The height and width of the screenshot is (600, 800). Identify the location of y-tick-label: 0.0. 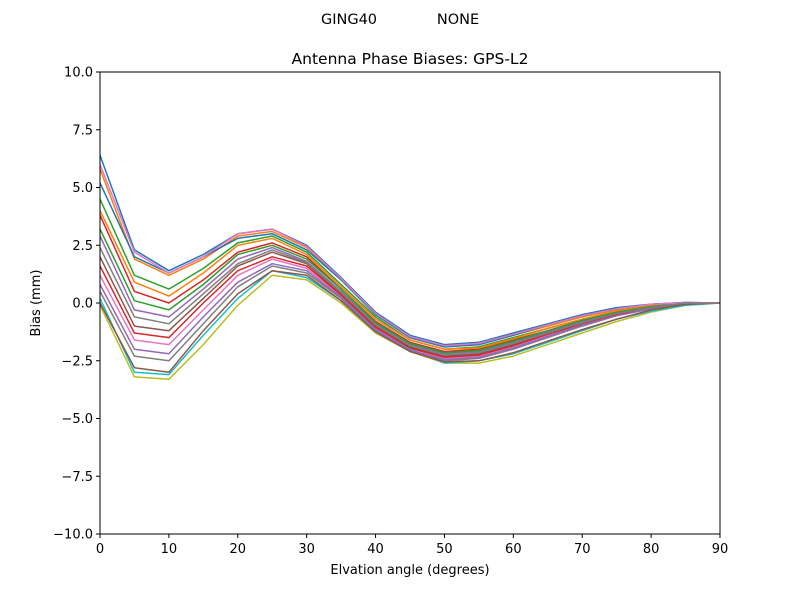
(82, 304).